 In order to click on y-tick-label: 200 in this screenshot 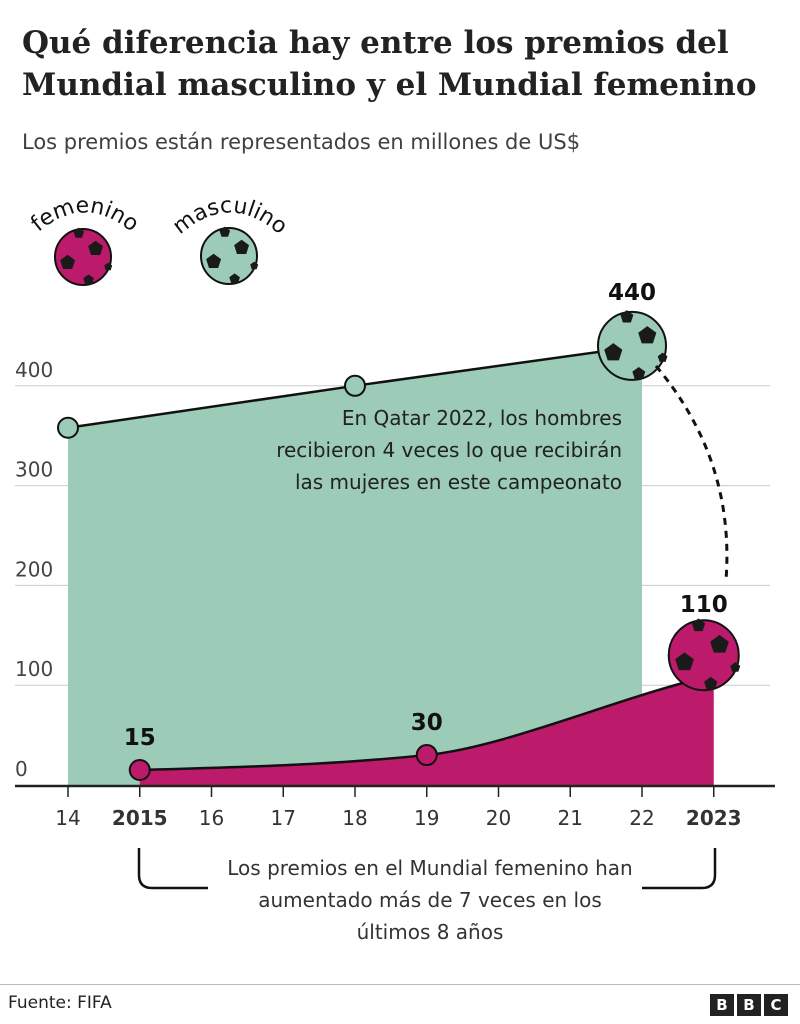, I will do `click(34, 569)`.